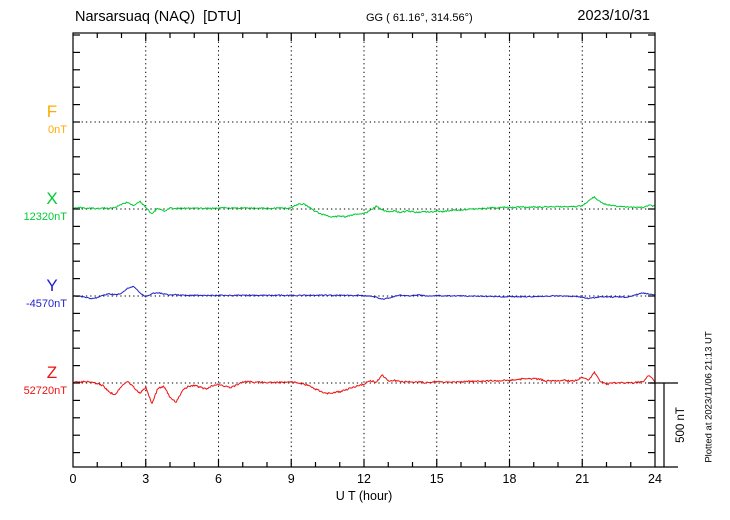 The image size is (730, 520). What do you see at coordinates (52, 198) in the screenshot?
I see `component-x-label: X` at bounding box center [52, 198].